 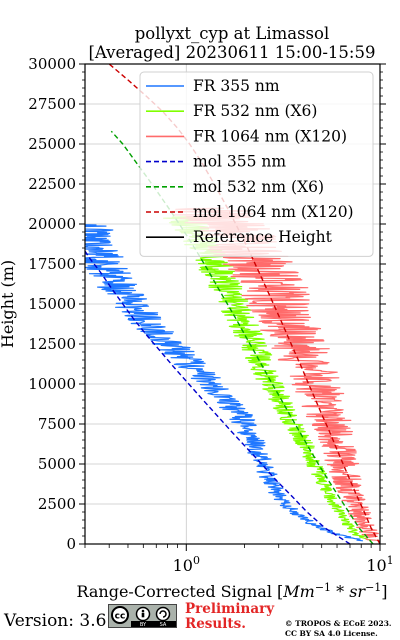 I want to click on y-tick-label: 12500, so click(x=52, y=344).